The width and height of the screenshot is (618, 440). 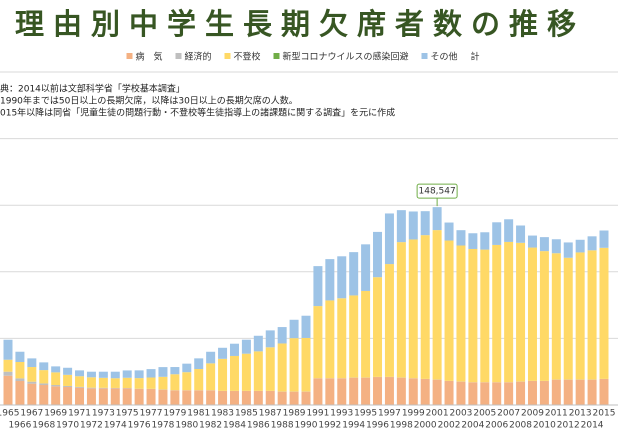 I want to click on x-tick-label: 2011, so click(x=556, y=414).